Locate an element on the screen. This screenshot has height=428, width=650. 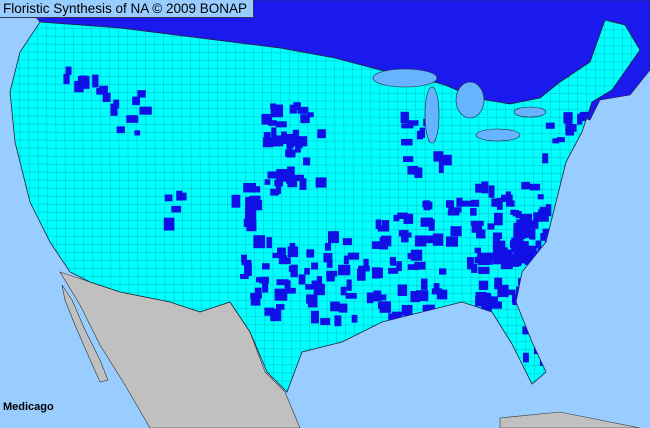
lake-huron is located at coordinates (470, 100).